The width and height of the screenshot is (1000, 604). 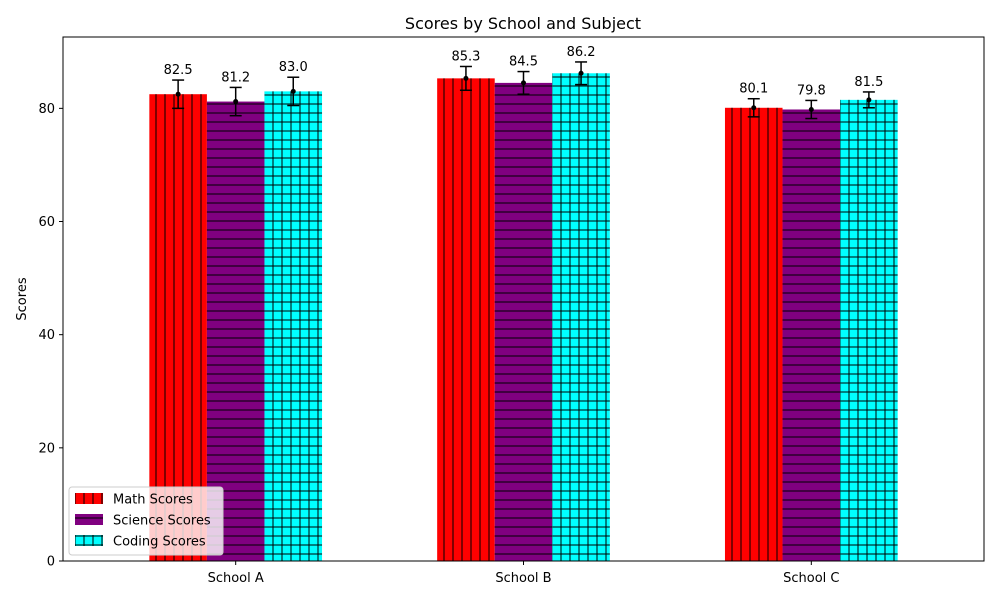 I want to click on data-label: 79.8, so click(x=811, y=90).